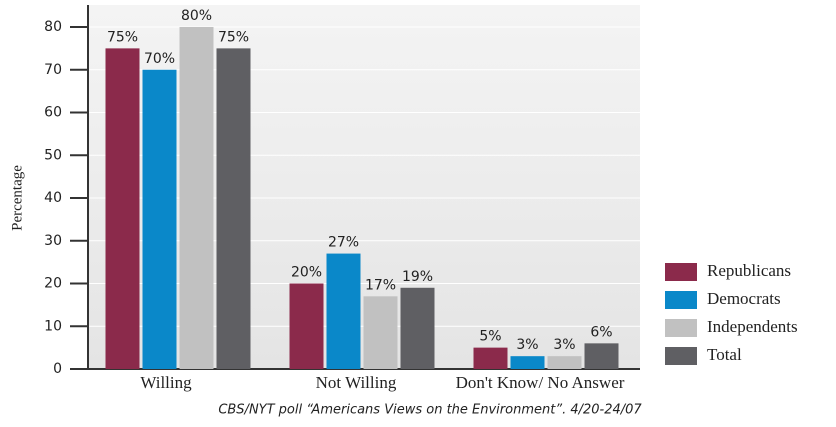  Describe the element at coordinates (380, 285) in the screenshot. I see `data-label: 17%` at that location.